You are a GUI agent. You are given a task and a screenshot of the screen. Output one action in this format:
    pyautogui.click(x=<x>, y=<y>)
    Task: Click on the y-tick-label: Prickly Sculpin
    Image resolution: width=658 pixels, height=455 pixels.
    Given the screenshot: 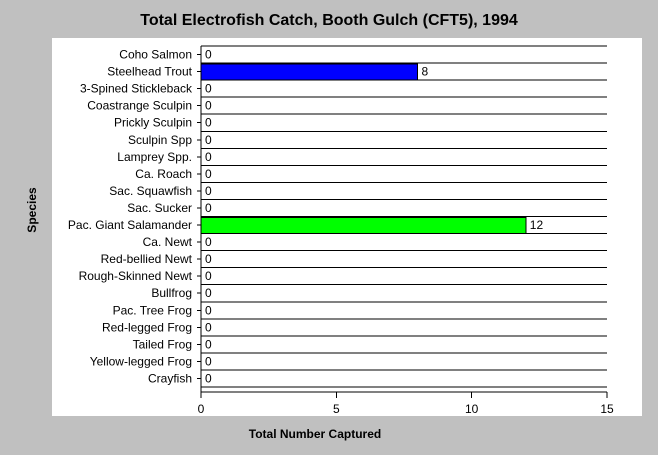 What is the action you would take?
    pyautogui.click(x=153, y=123)
    